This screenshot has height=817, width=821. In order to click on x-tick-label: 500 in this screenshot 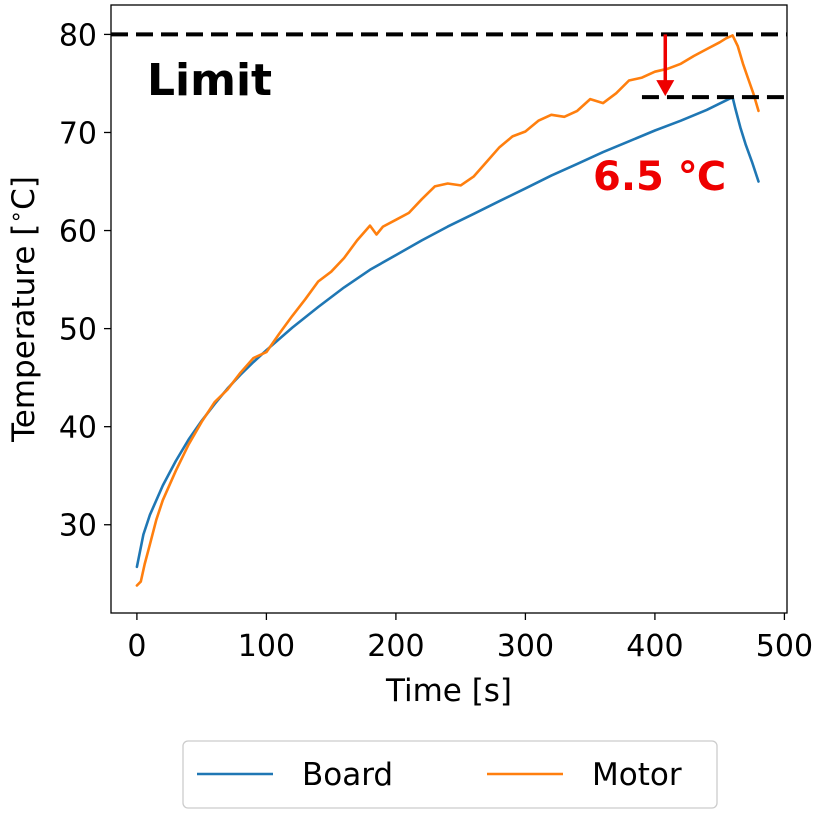, I will do `click(784, 646)`.